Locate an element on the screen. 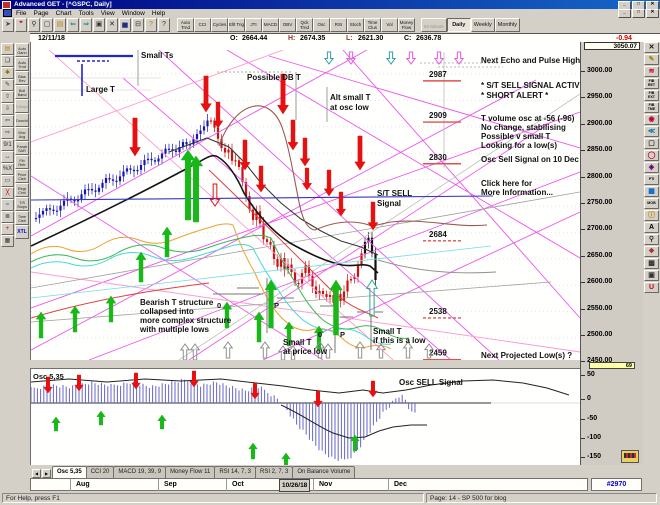  crosshair-icon: + is located at coordinates (7, 229).